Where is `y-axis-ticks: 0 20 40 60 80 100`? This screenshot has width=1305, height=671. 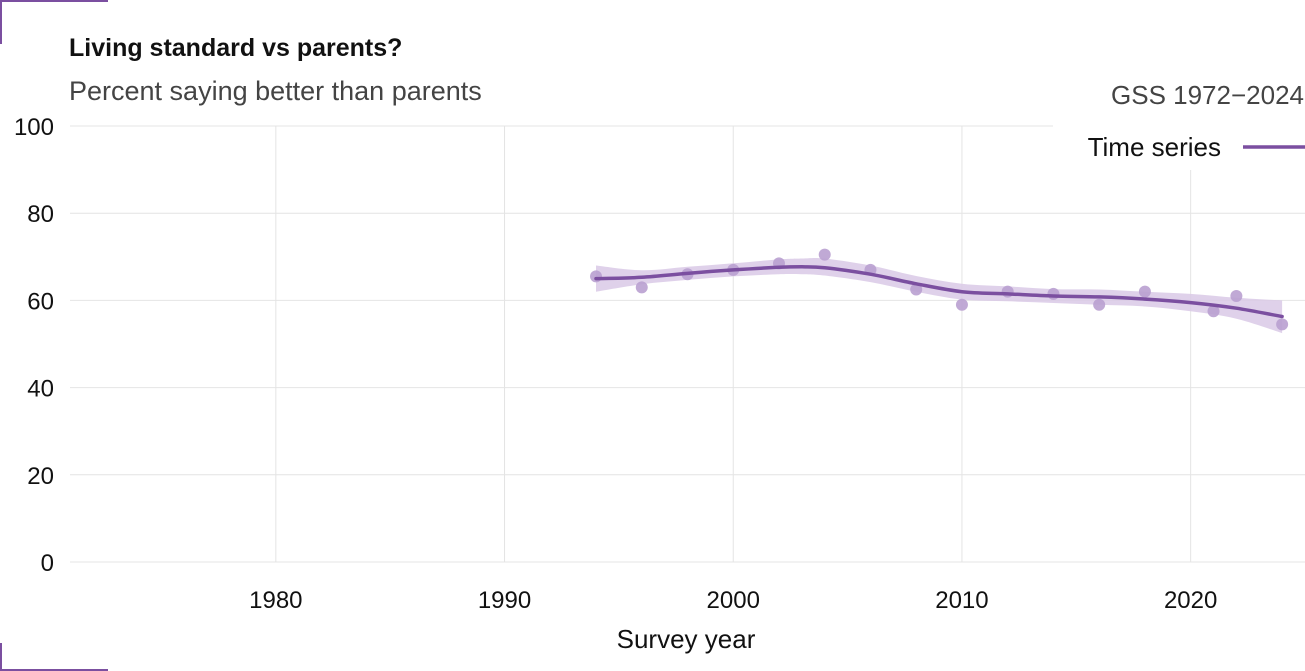 y-axis-ticks: 0 20 40 60 80 100 is located at coordinates (34, 345).